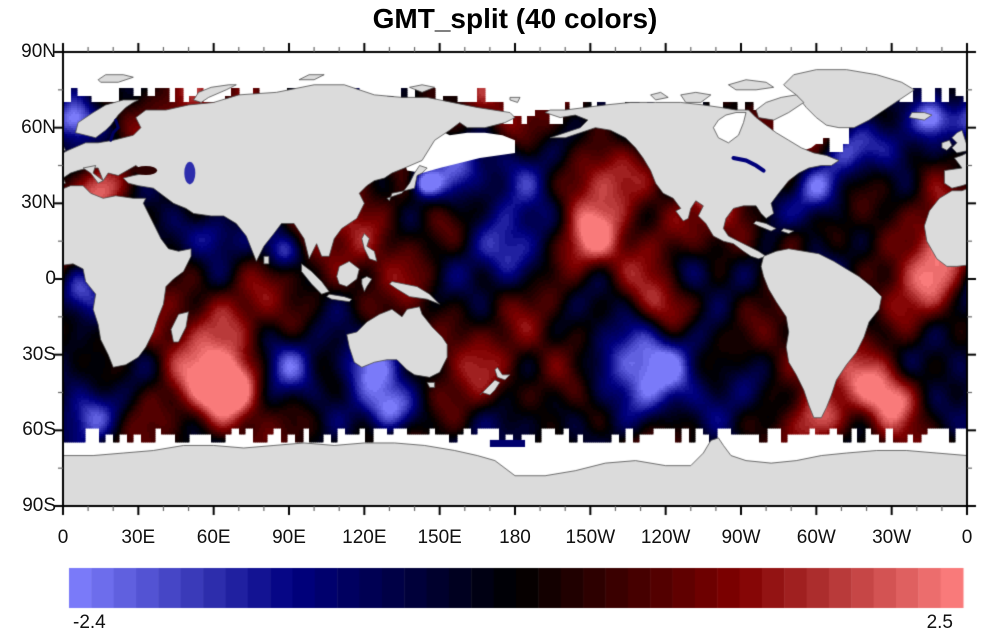  Describe the element at coordinates (38, 51) in the screenshot. I see `y-tick-label: 90N` at that location.